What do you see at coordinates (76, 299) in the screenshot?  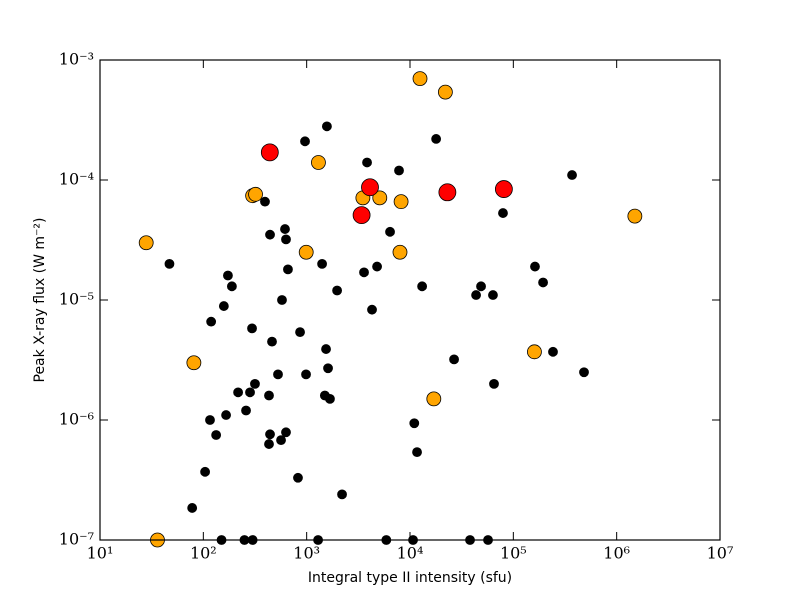 I see `y-tick-label: 10⁻⁵` at bounding box center [76, 299].